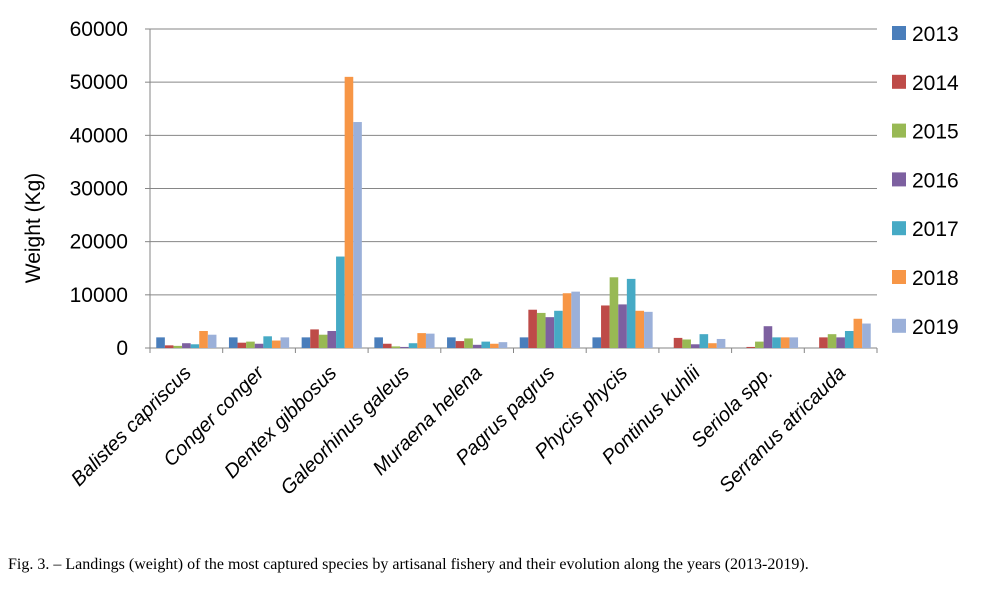  I want to click on x-tick-label: Serranus atricauda, so click(782, 429).